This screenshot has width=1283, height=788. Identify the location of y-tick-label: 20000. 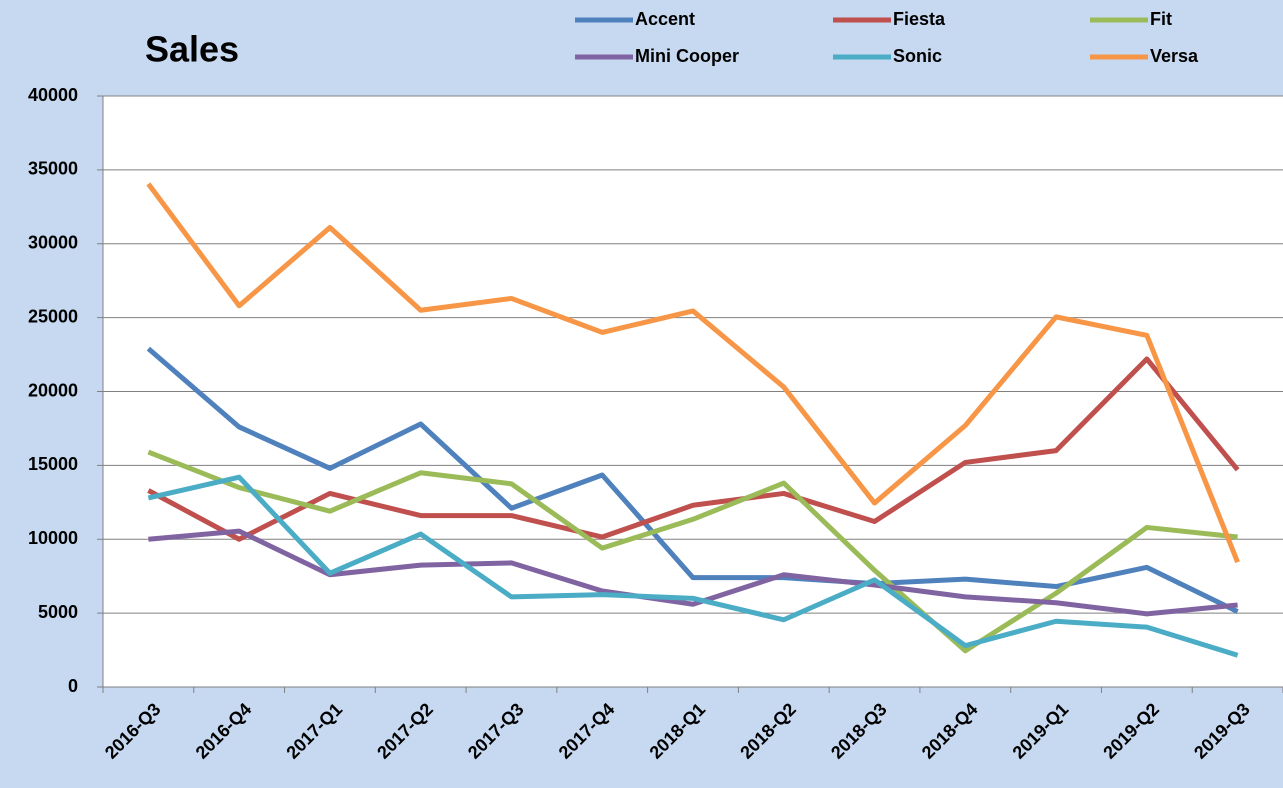
(53, 390).